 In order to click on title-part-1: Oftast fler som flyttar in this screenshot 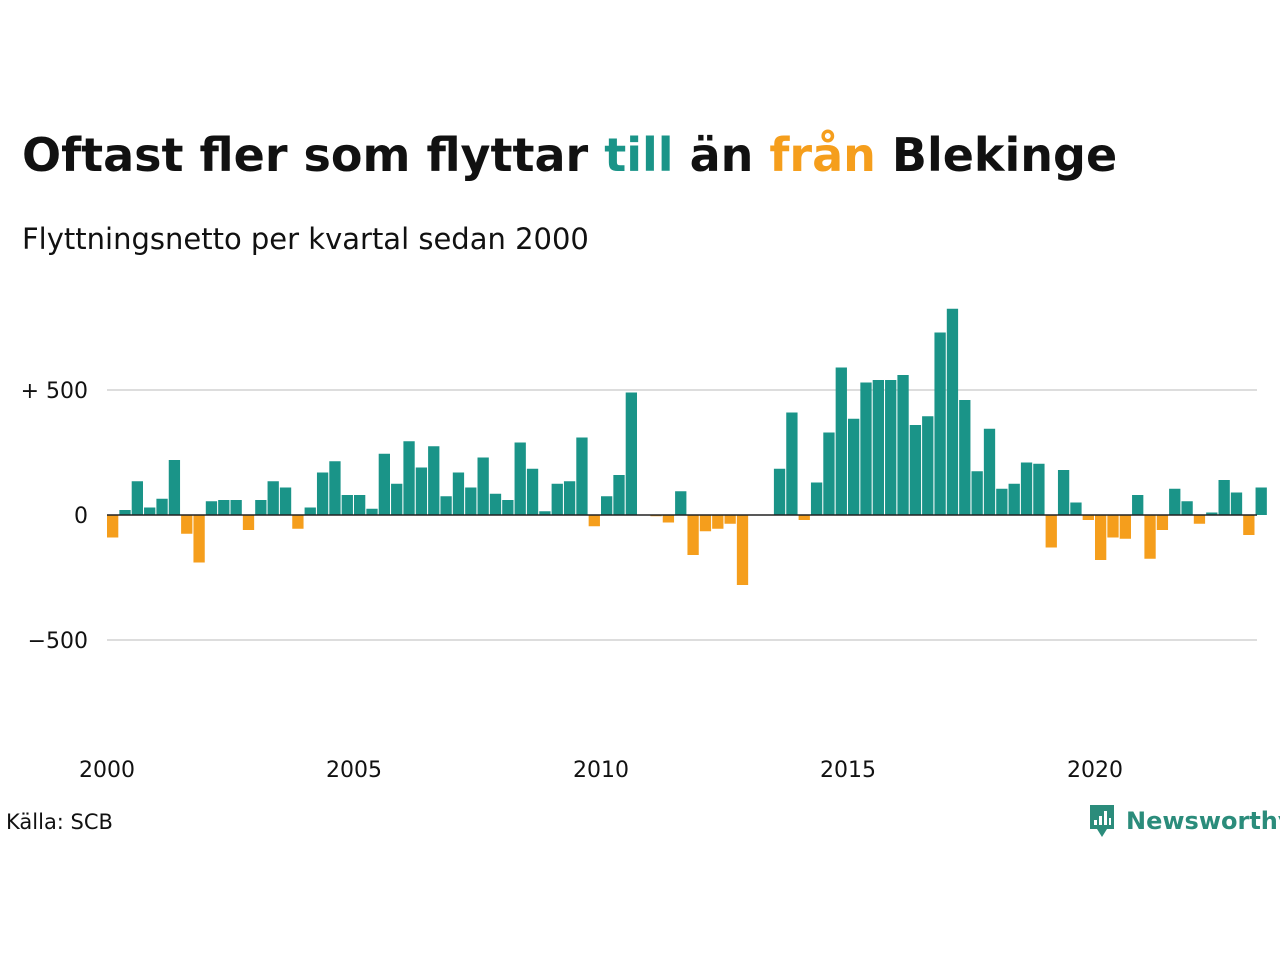, I will do `click(313, 155)`.